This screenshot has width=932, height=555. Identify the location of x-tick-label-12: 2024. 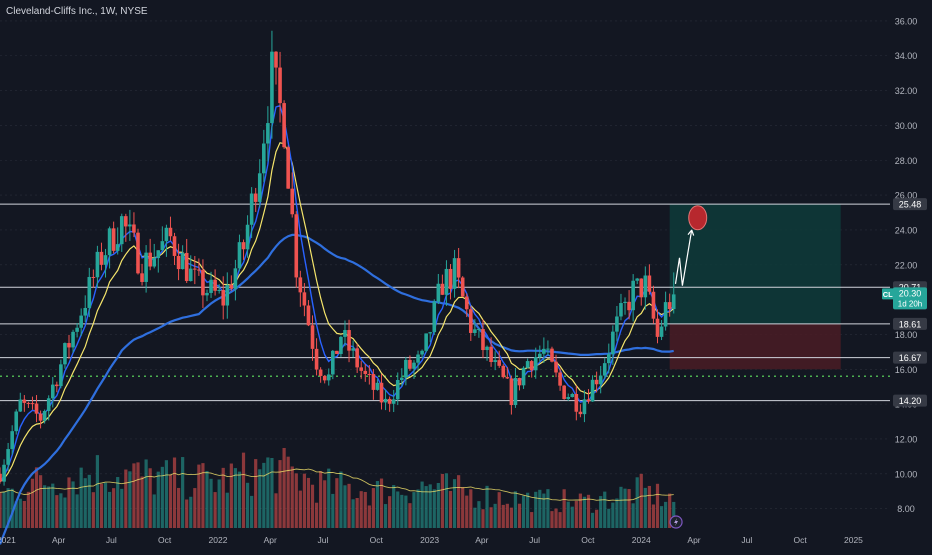
(641, 540).